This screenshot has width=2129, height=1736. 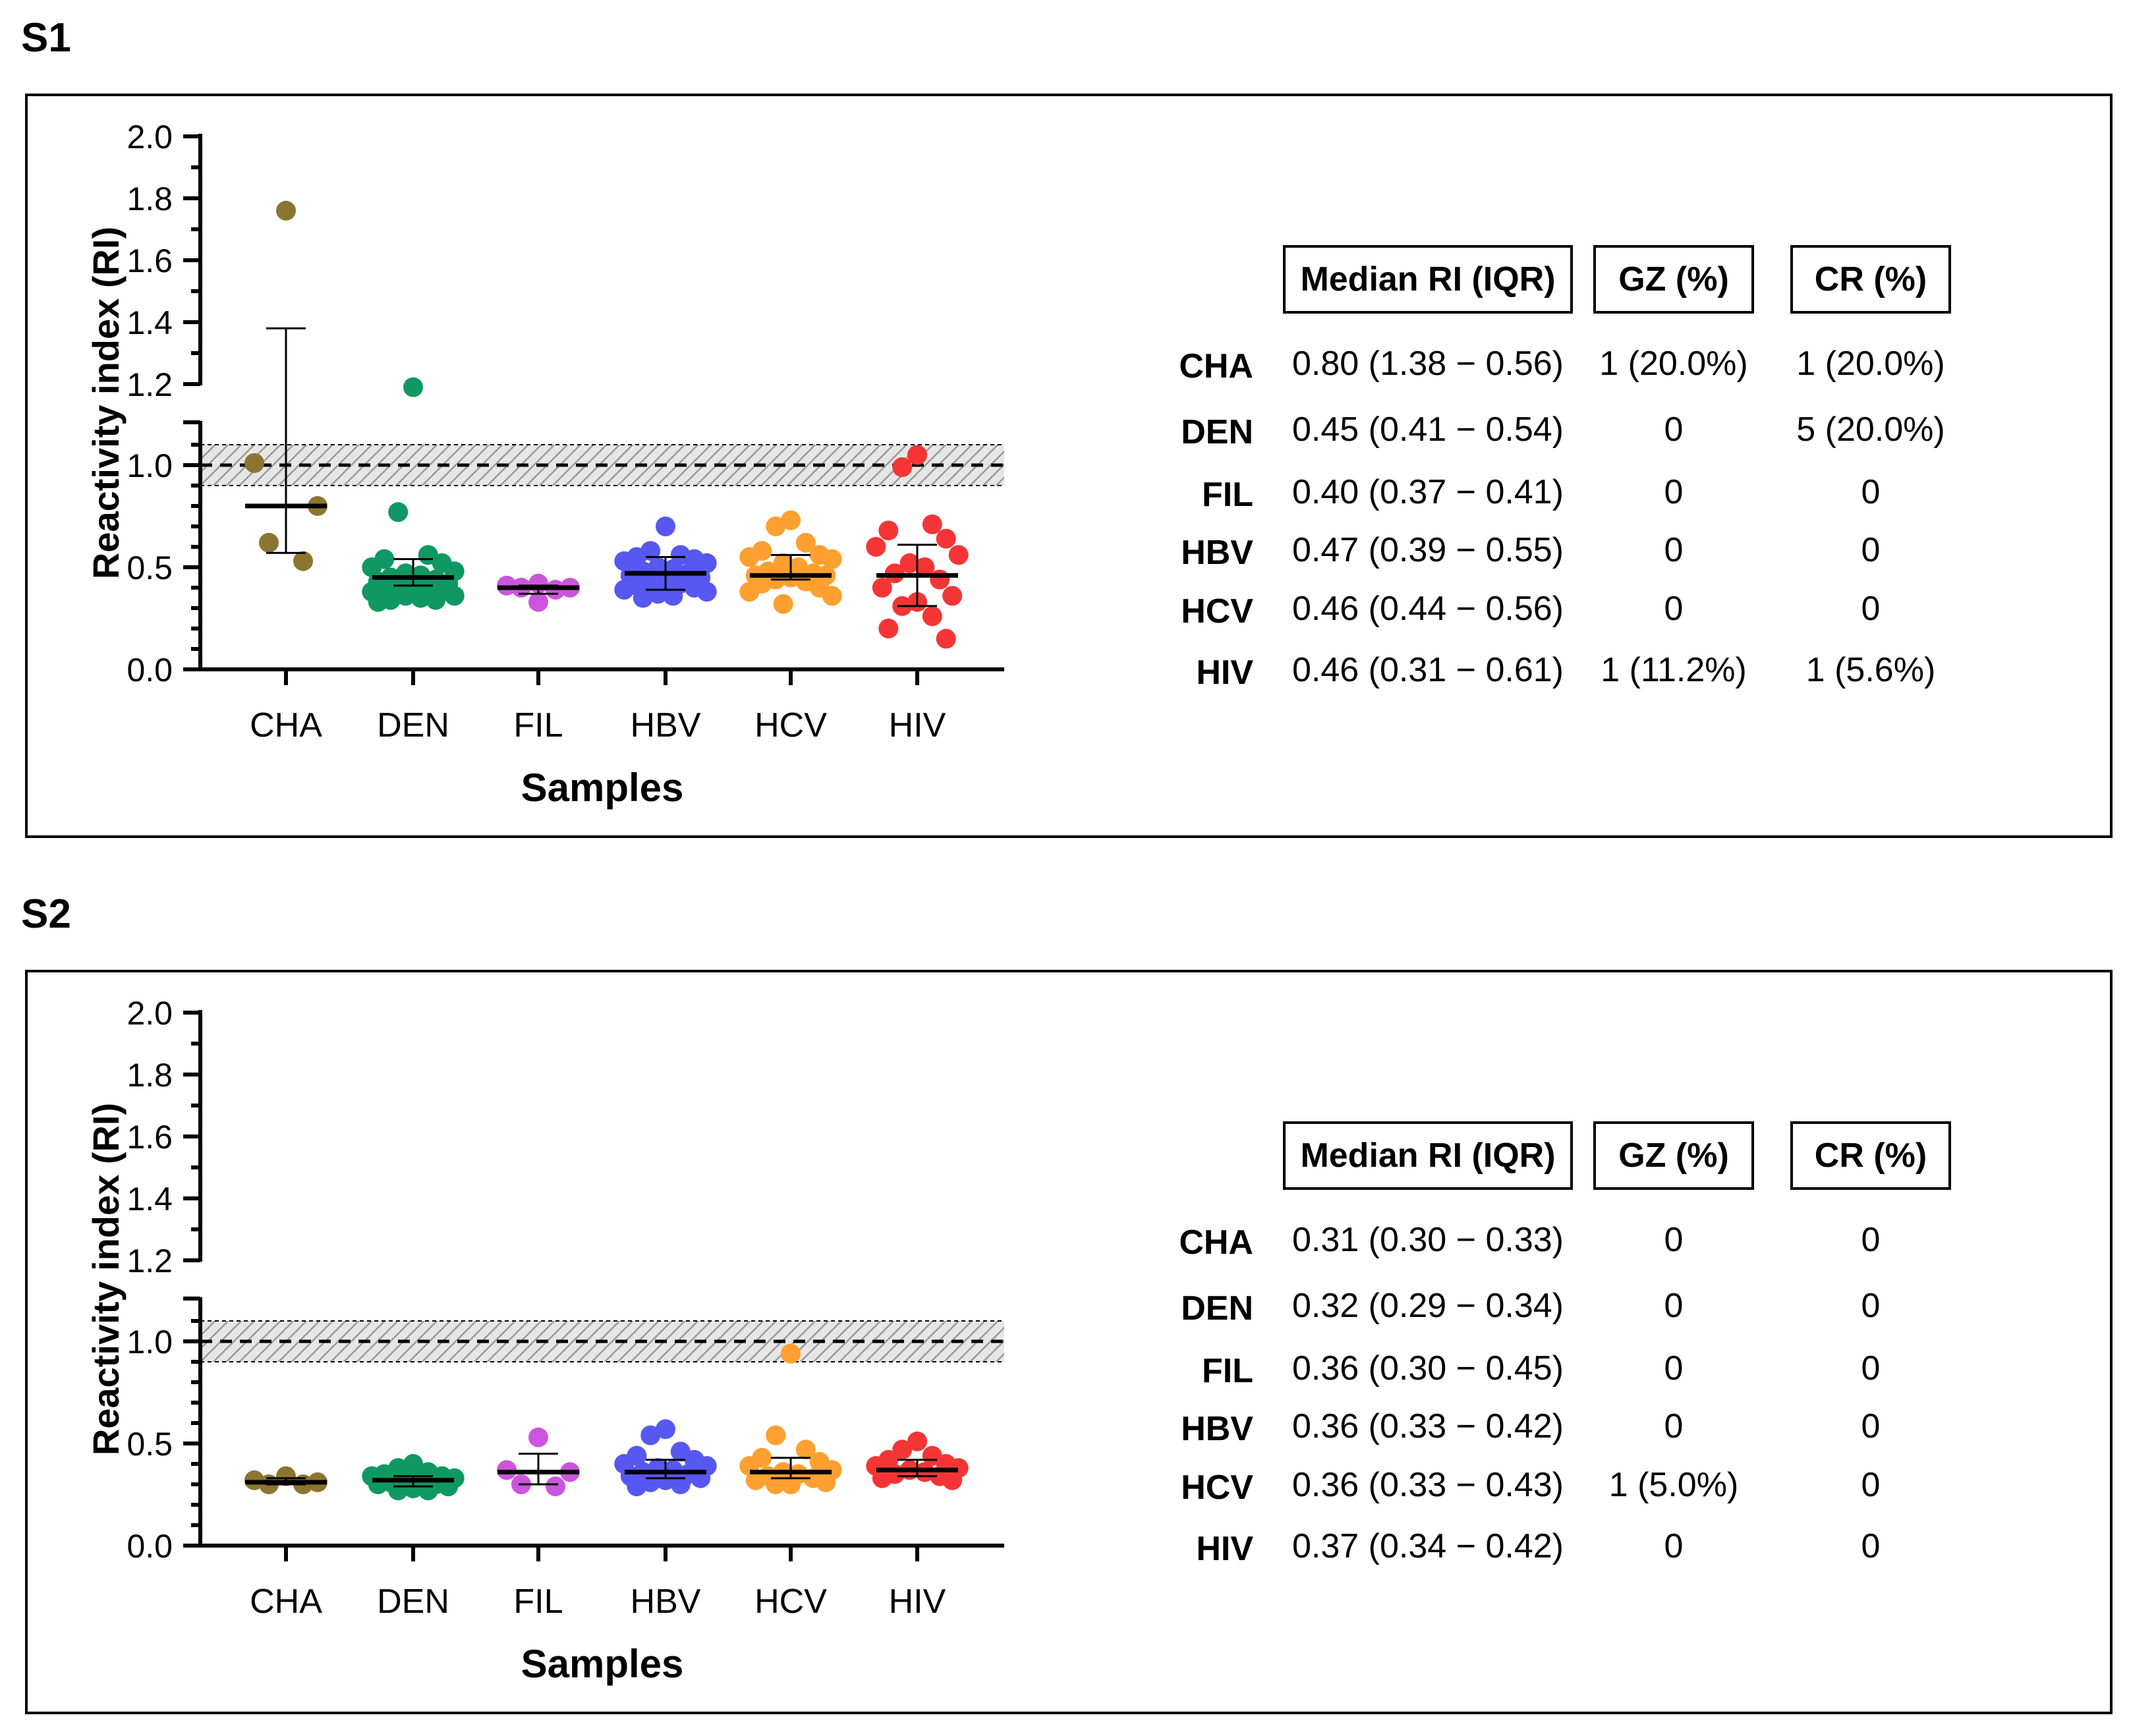 I want to click on gz-cell: 1 (20.0%), so click(x=1673, y=364).